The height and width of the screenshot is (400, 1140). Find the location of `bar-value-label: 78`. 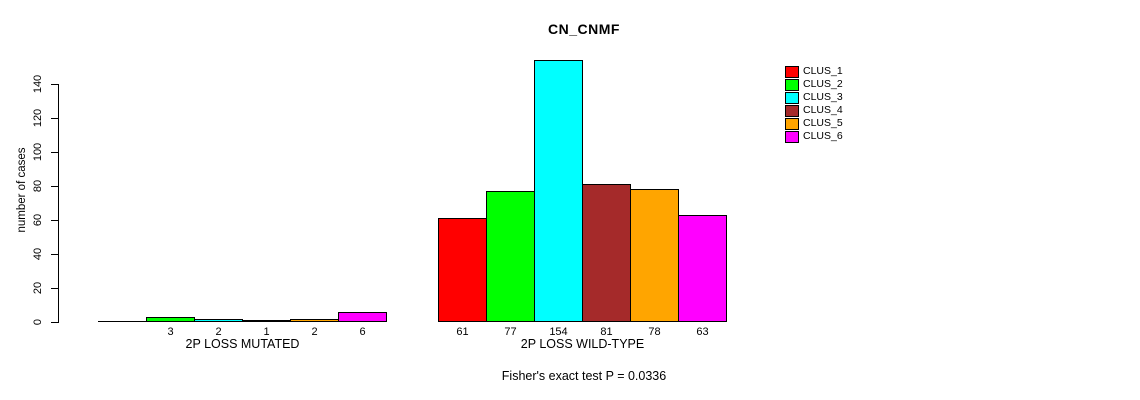

bar-value-label: 78 is located at coordinates (654, 332).